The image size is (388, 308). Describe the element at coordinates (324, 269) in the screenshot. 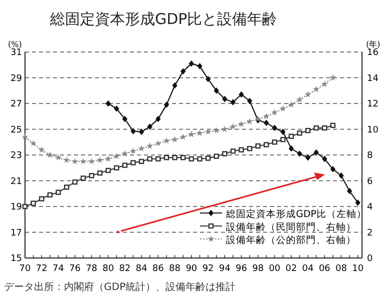

I see `x-tick-label: 06` at that location.